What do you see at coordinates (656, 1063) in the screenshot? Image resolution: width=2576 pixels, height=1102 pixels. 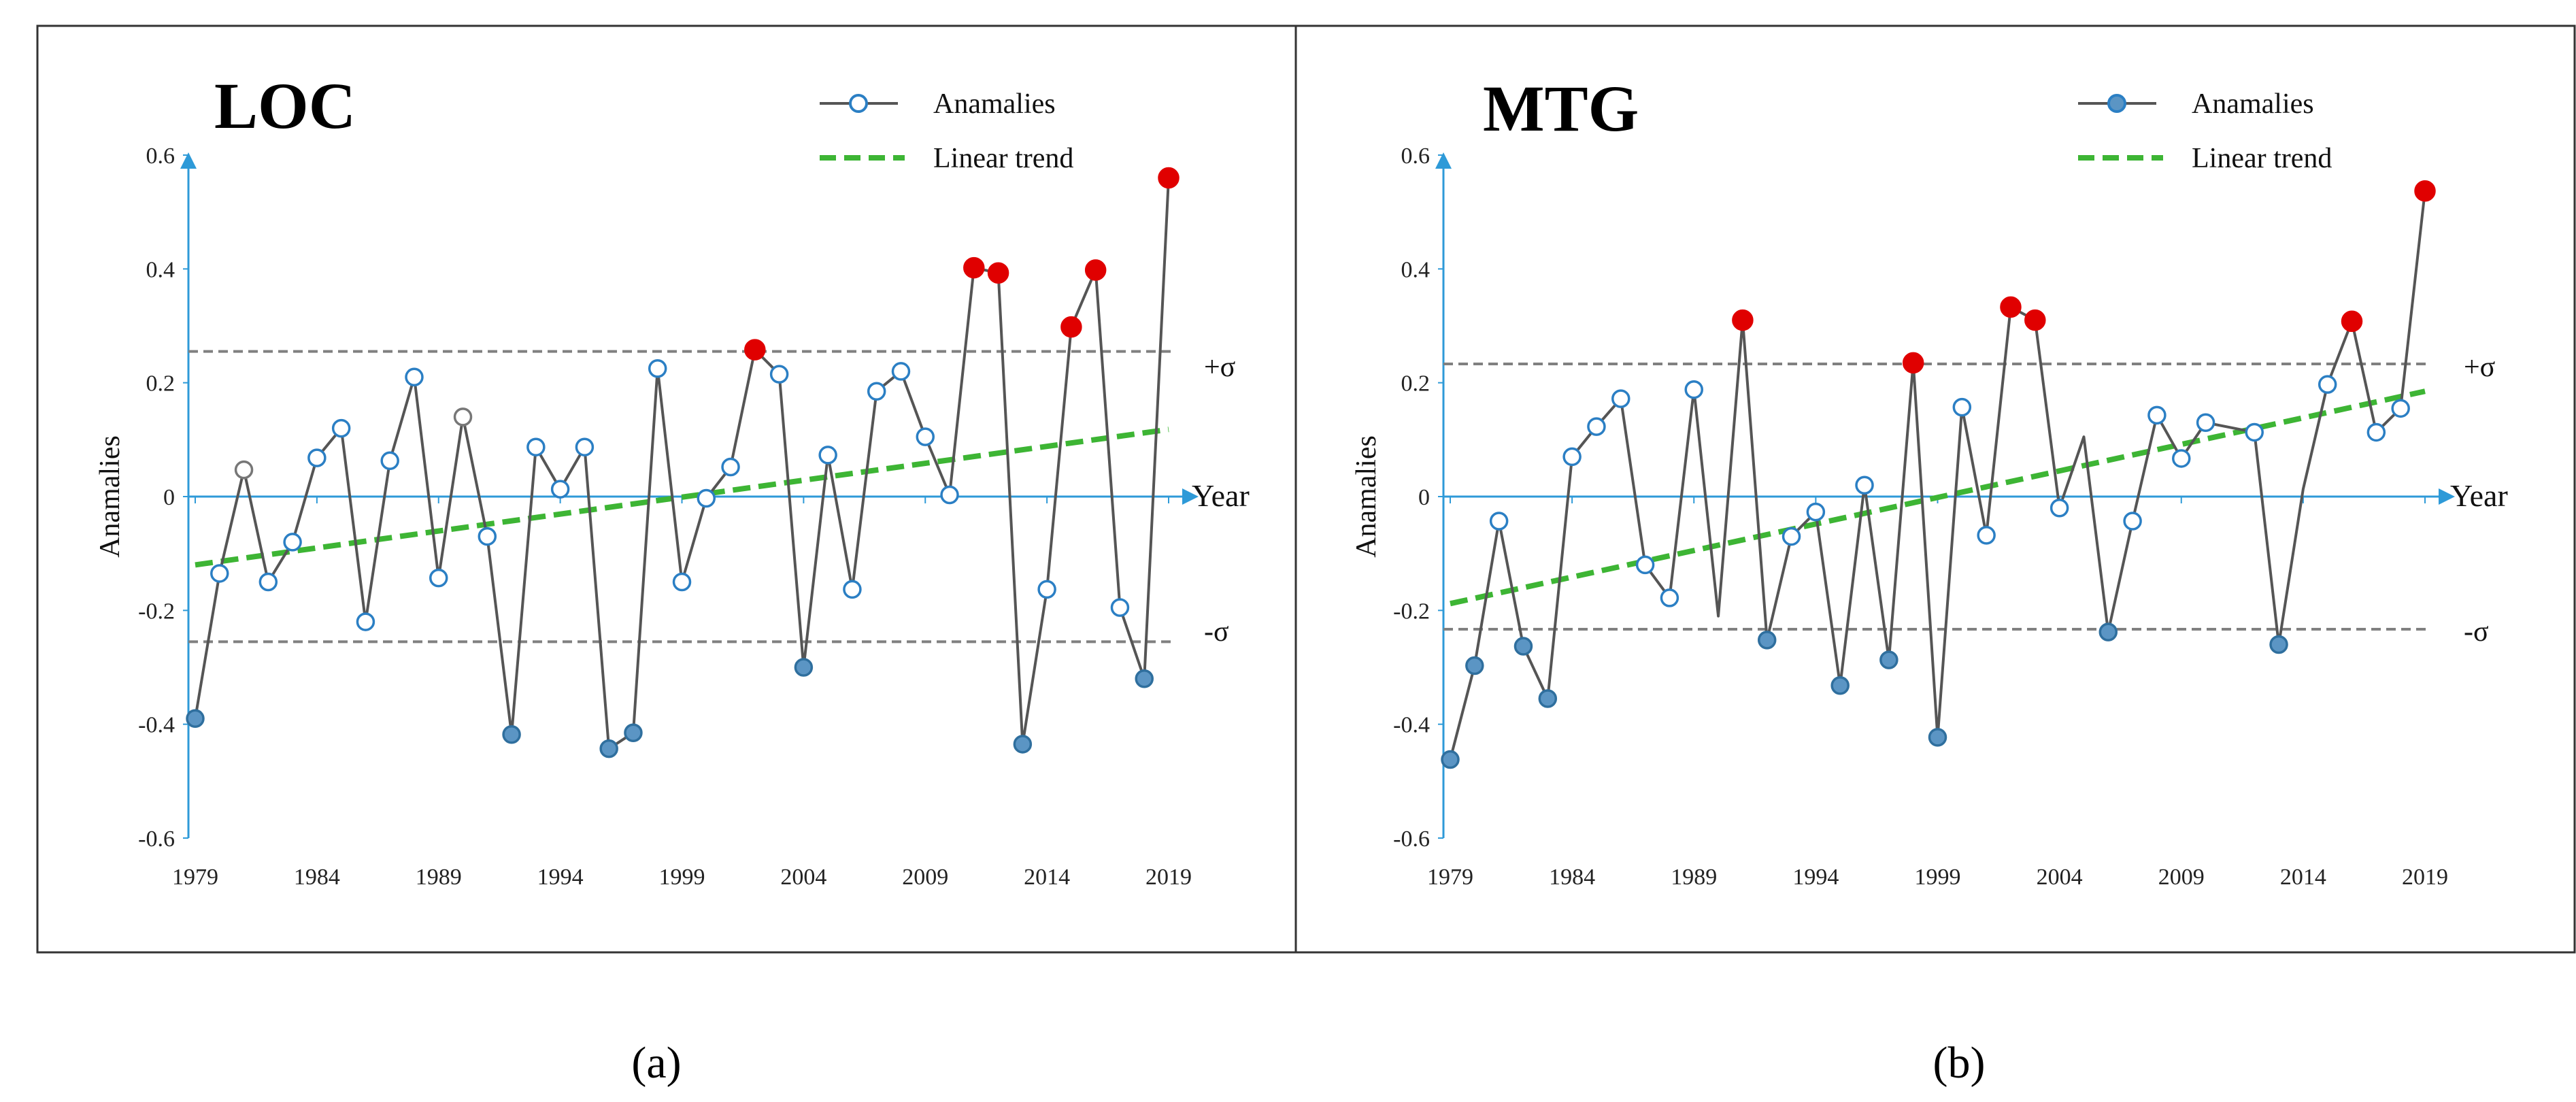 I see `panel-caption: (a)` at bounding box center [656, 1063].